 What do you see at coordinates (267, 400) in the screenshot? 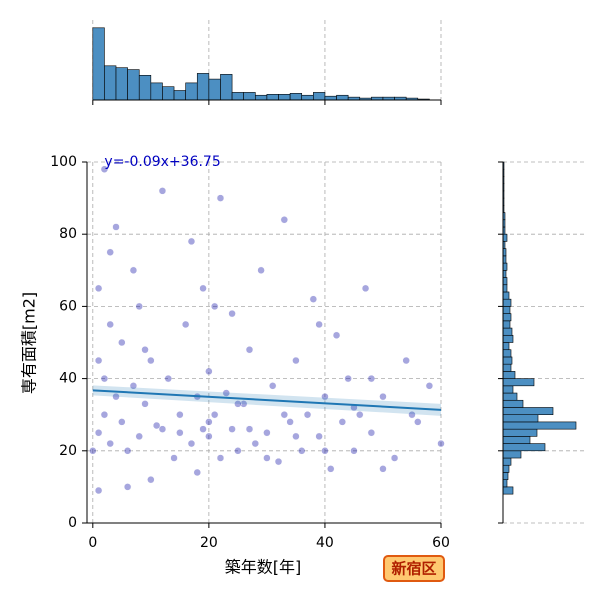
I see `regression-line` at bounding box center [267, 400].